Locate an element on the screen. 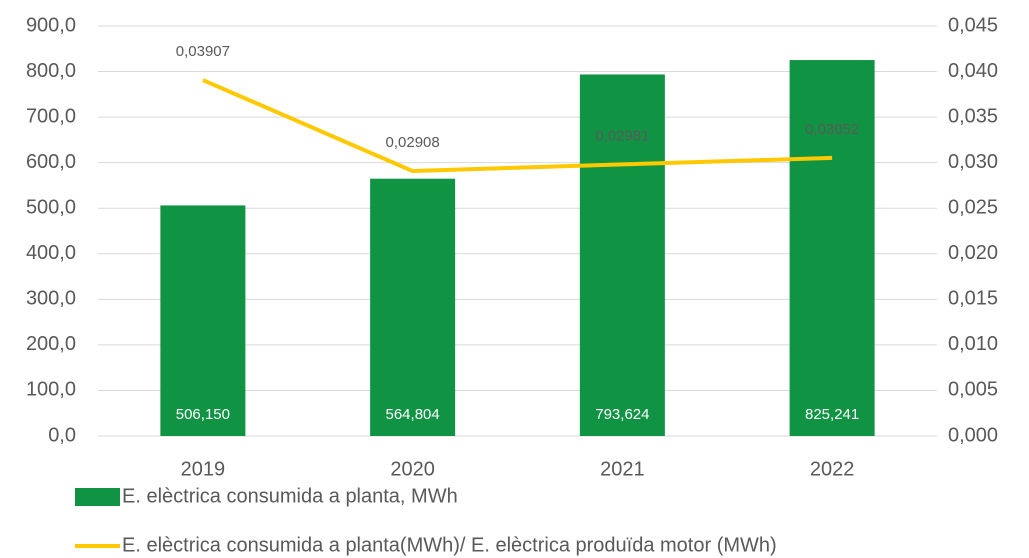  y-tick-label: 400,0 is located at coordinates (51, 253).